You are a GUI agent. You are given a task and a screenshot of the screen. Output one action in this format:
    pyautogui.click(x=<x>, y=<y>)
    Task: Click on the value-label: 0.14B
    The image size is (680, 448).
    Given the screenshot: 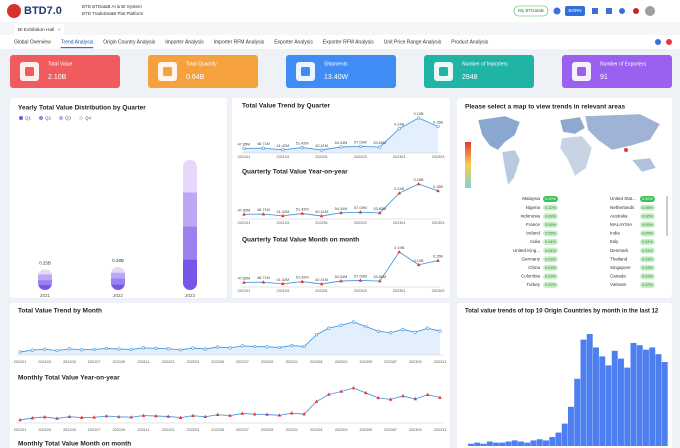 What is the action you would take?
    pyautogui.click(x=399, y=189)
    